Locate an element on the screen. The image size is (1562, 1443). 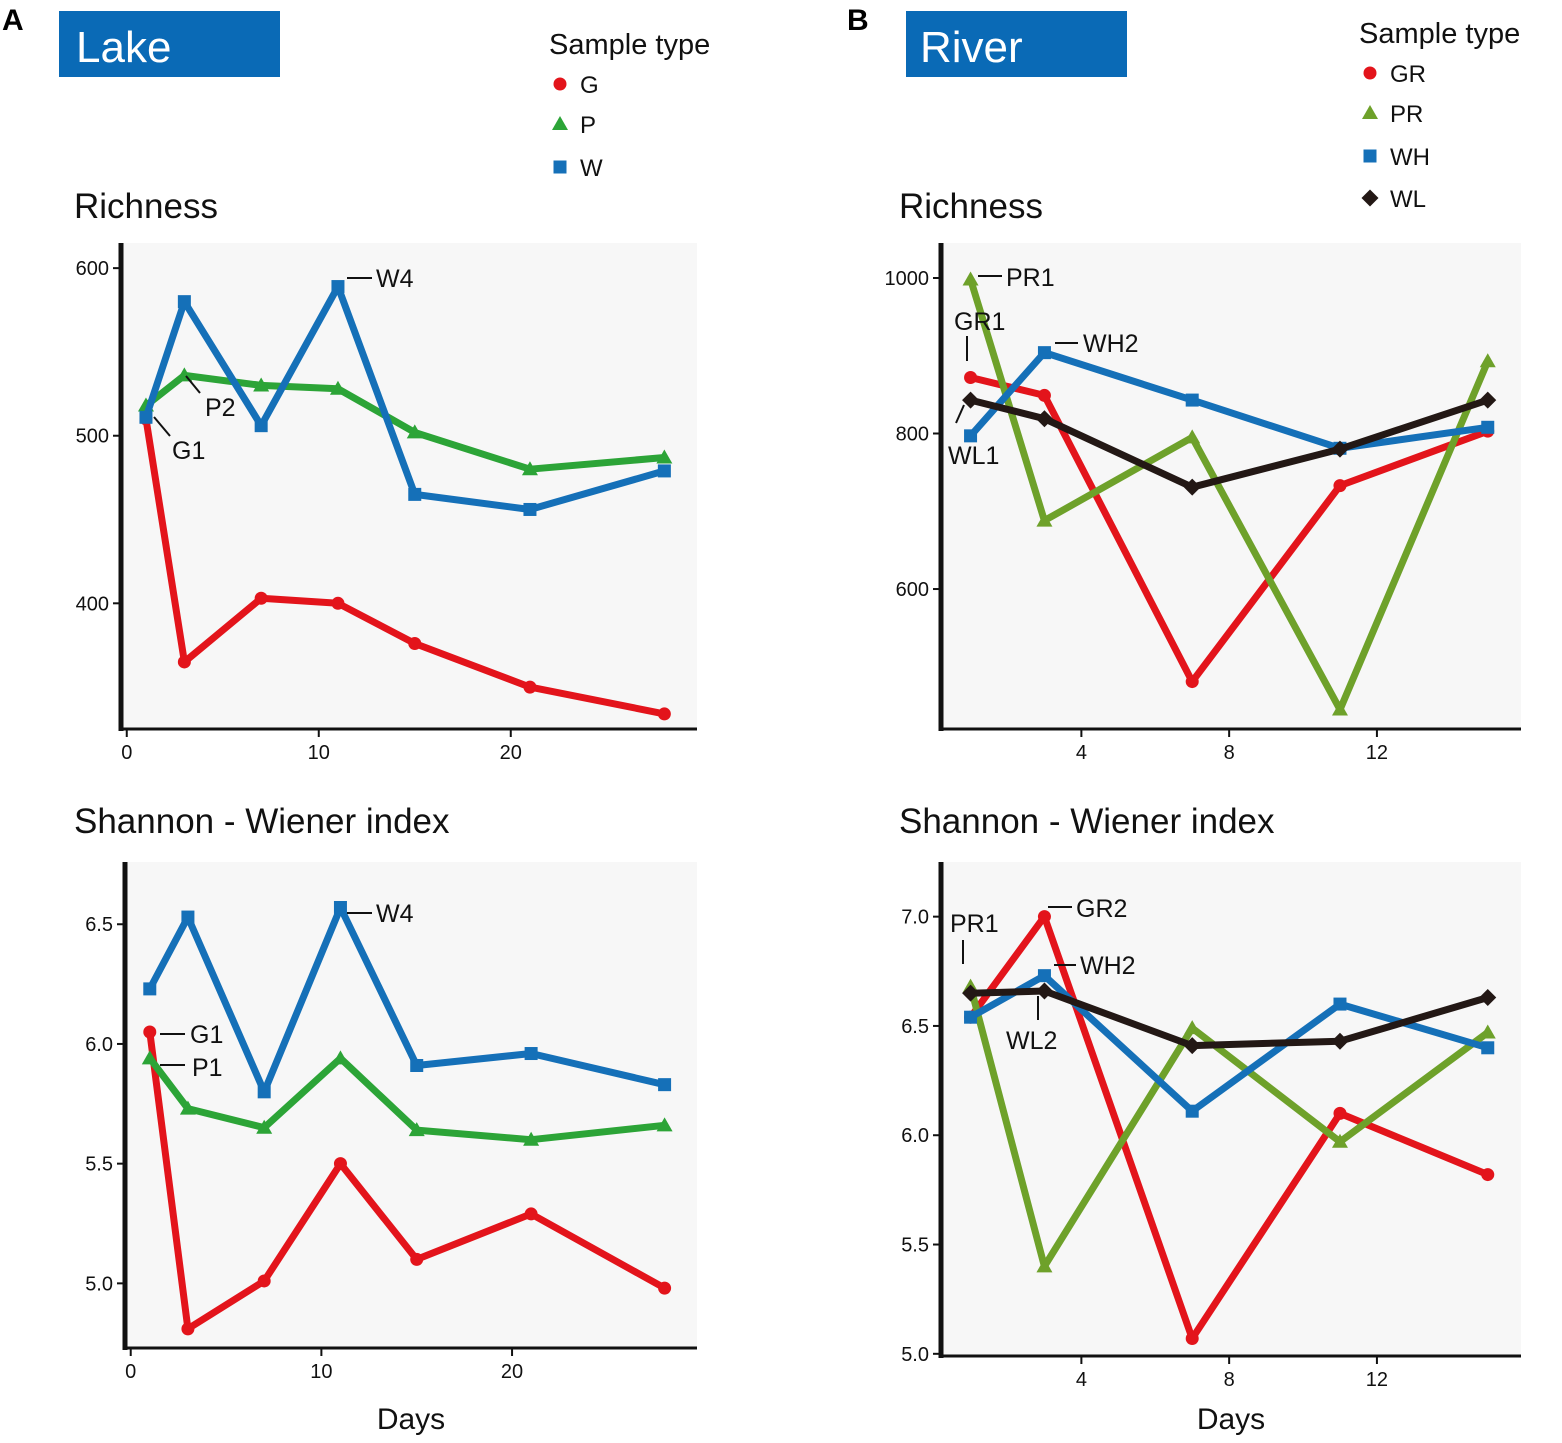
series-w is located at coordinates (405, 398).